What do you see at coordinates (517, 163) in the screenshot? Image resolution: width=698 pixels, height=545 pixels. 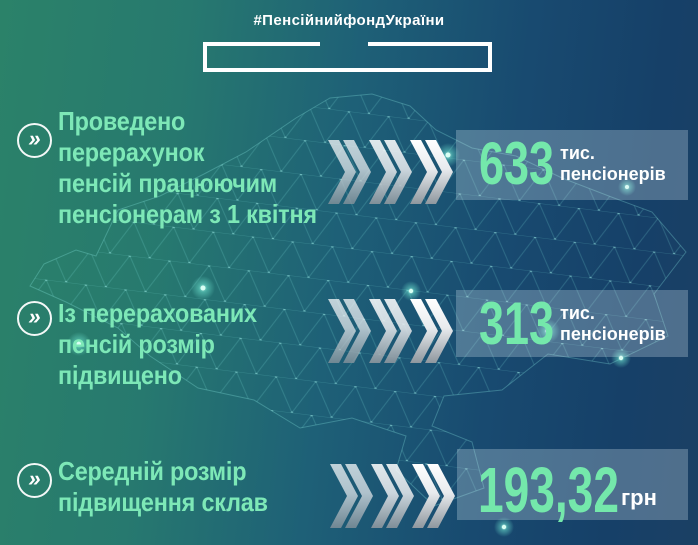 I see `stat-value-1: 633` at bounding box center [517, 163].